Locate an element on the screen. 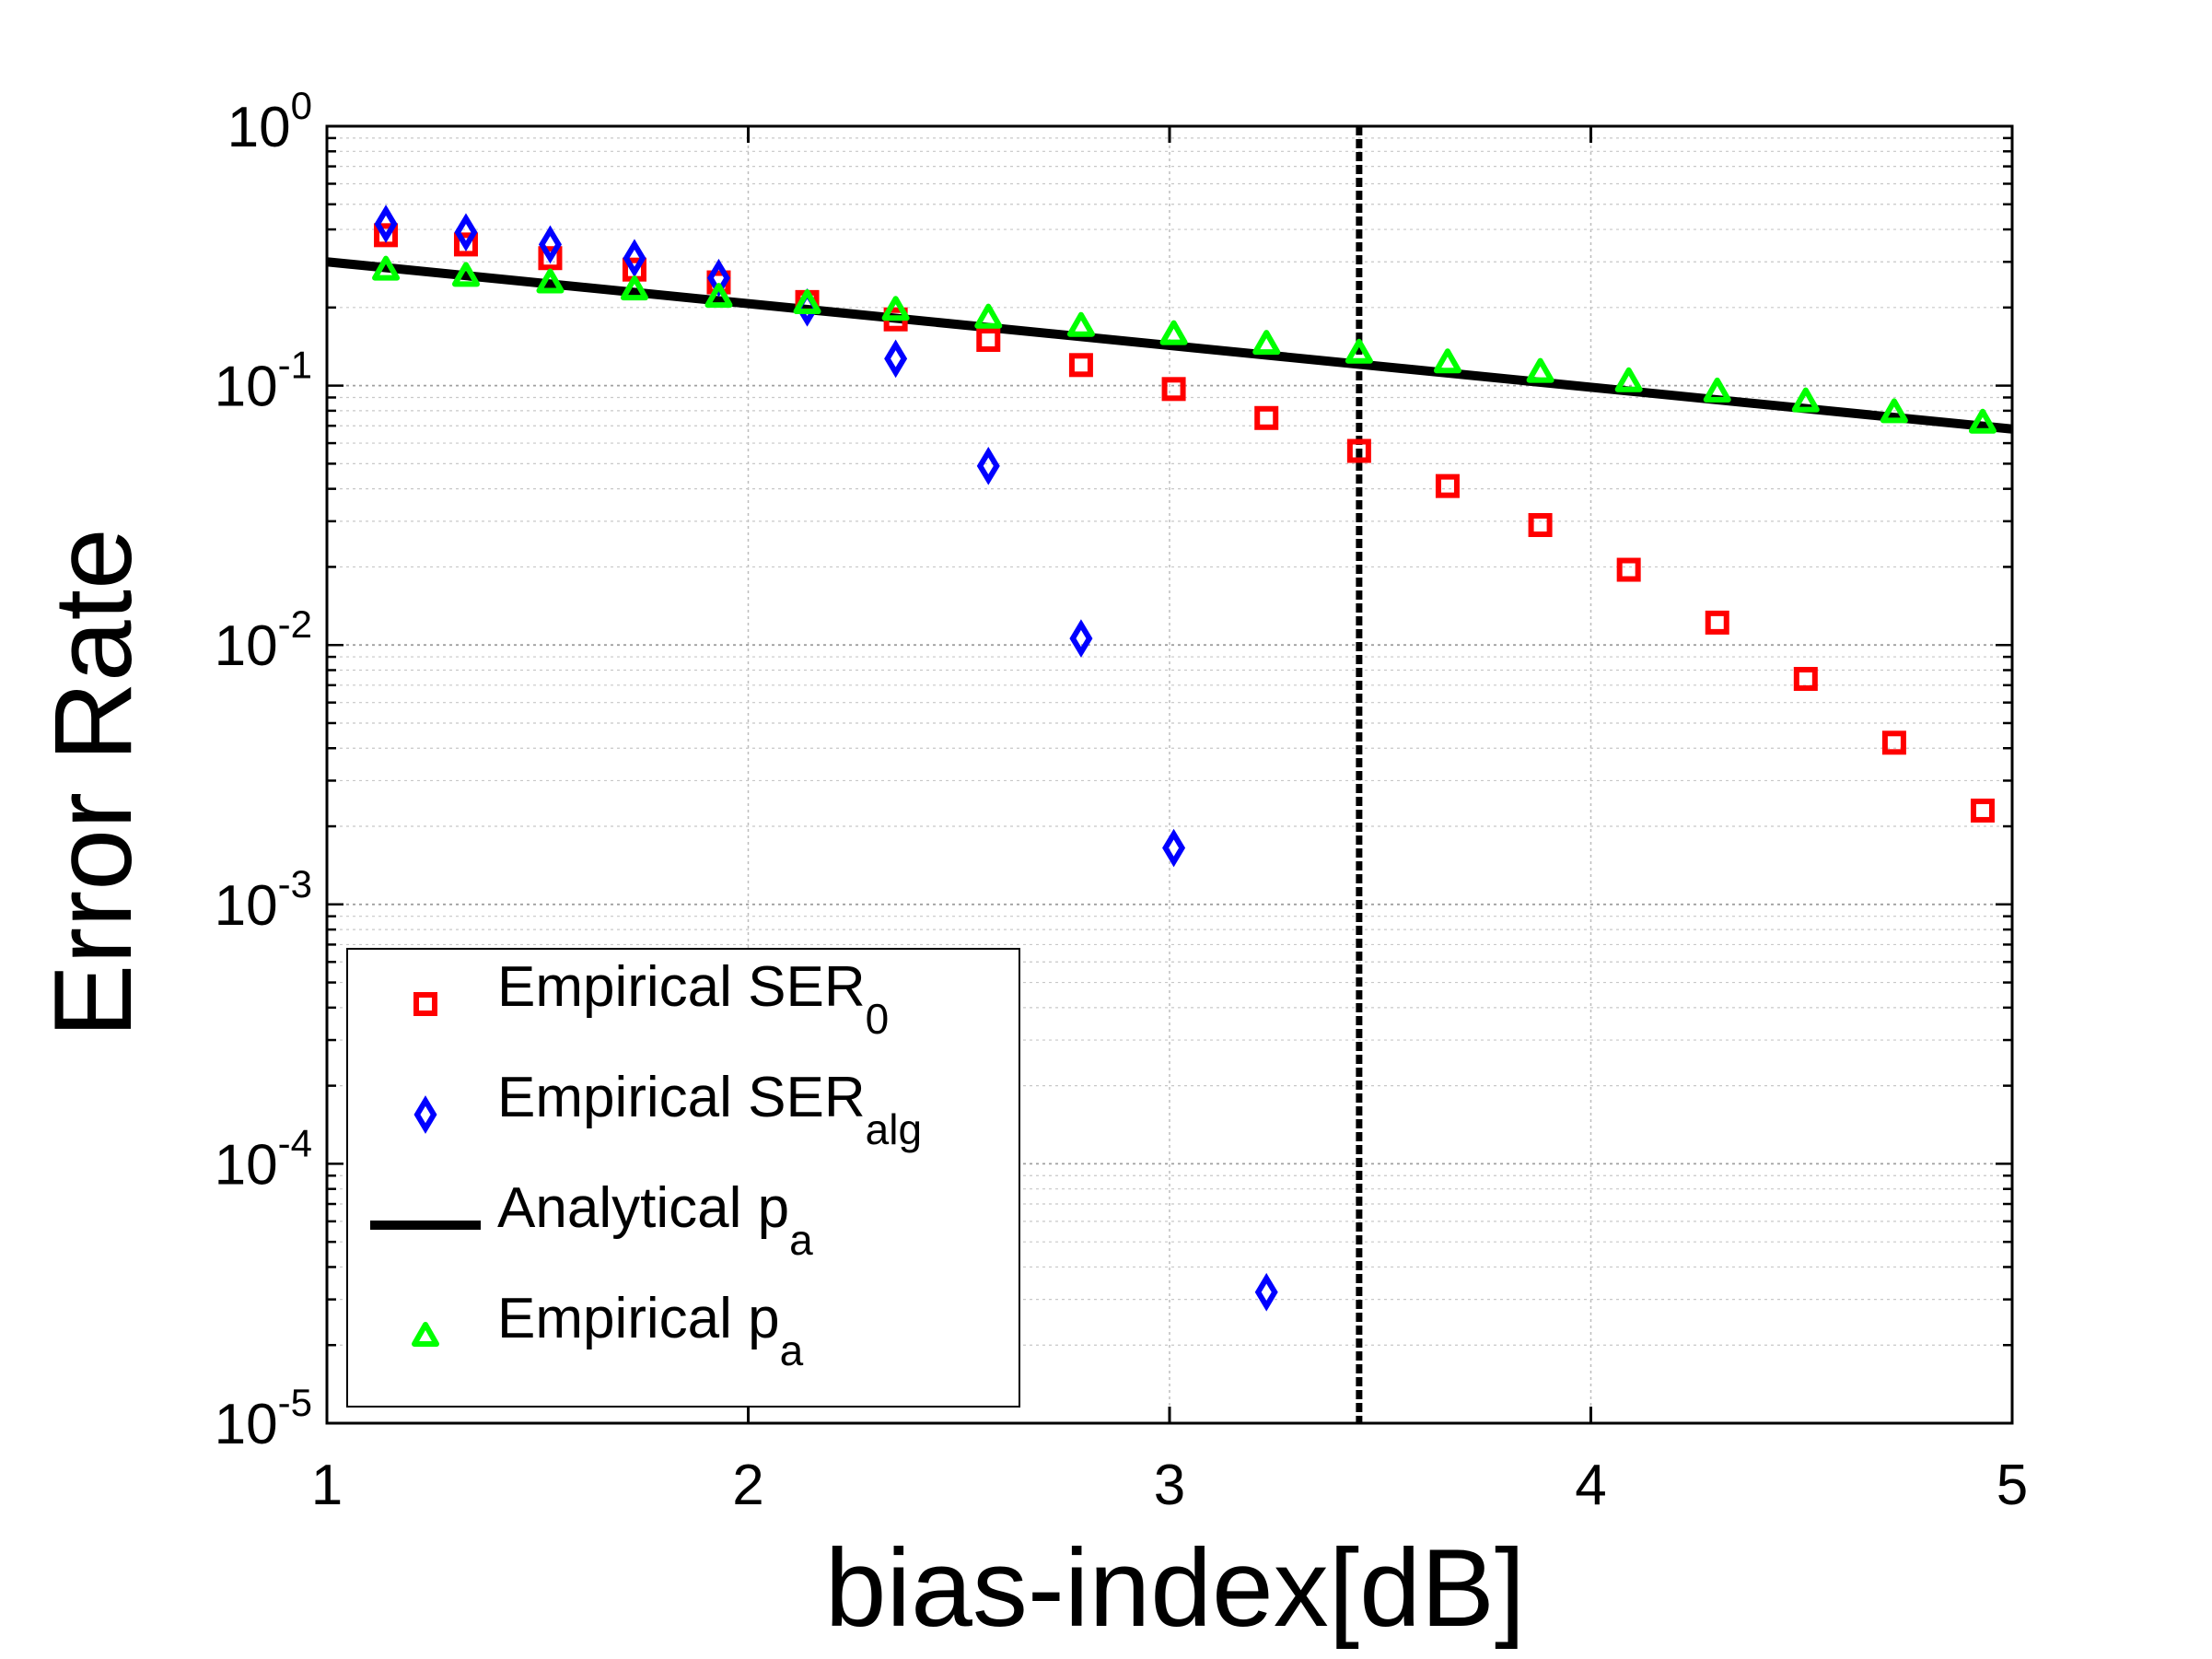 The width and height of the screenshot is (2212, 1659). series-empirical-p-a is located at coordinates (1184, 344).